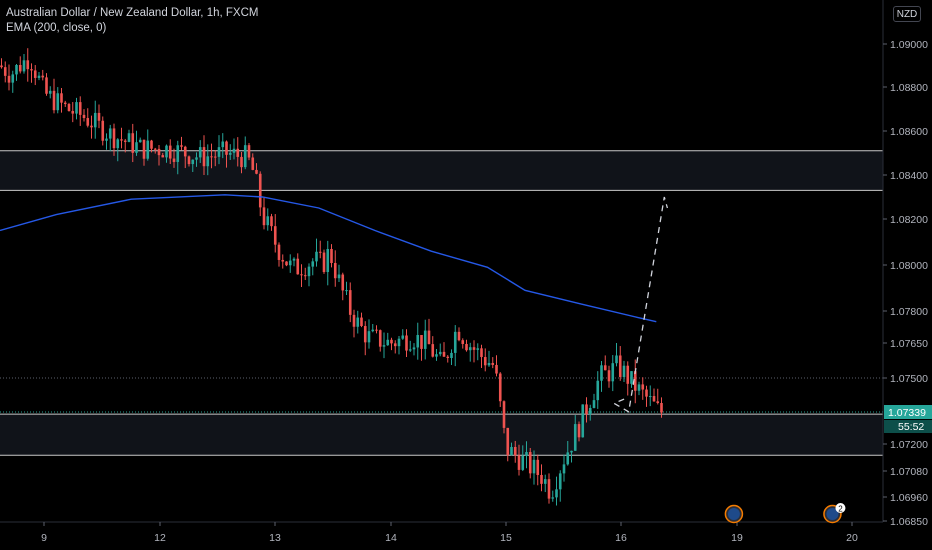 This screenshot has width=932, height=550. What do you see at coordinates (181, 146) in the screenshot?
I see `candle-48-body` at bounding box center [181, 146].